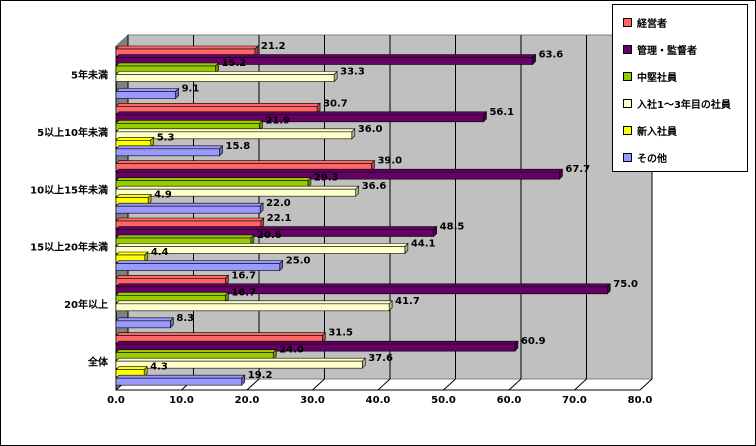 This screenshot has width=756, height=446. I want to click on data-label: 20.6, so click(269, 235).